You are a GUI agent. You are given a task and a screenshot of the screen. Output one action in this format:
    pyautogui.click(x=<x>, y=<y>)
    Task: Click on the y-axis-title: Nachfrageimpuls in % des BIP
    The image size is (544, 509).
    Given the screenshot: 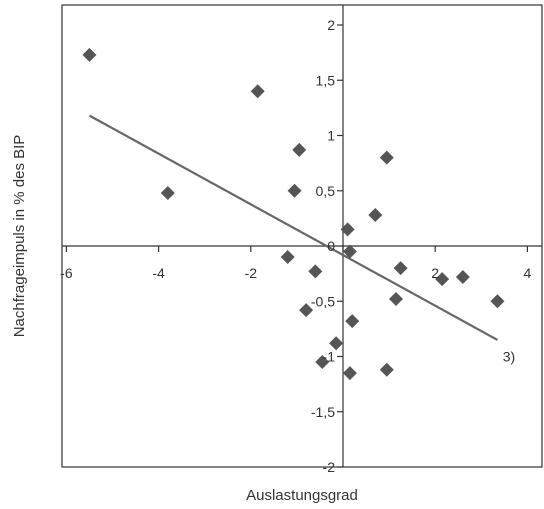 What is the action you would take?
    pyautogui.click(x=19, y=236)
    